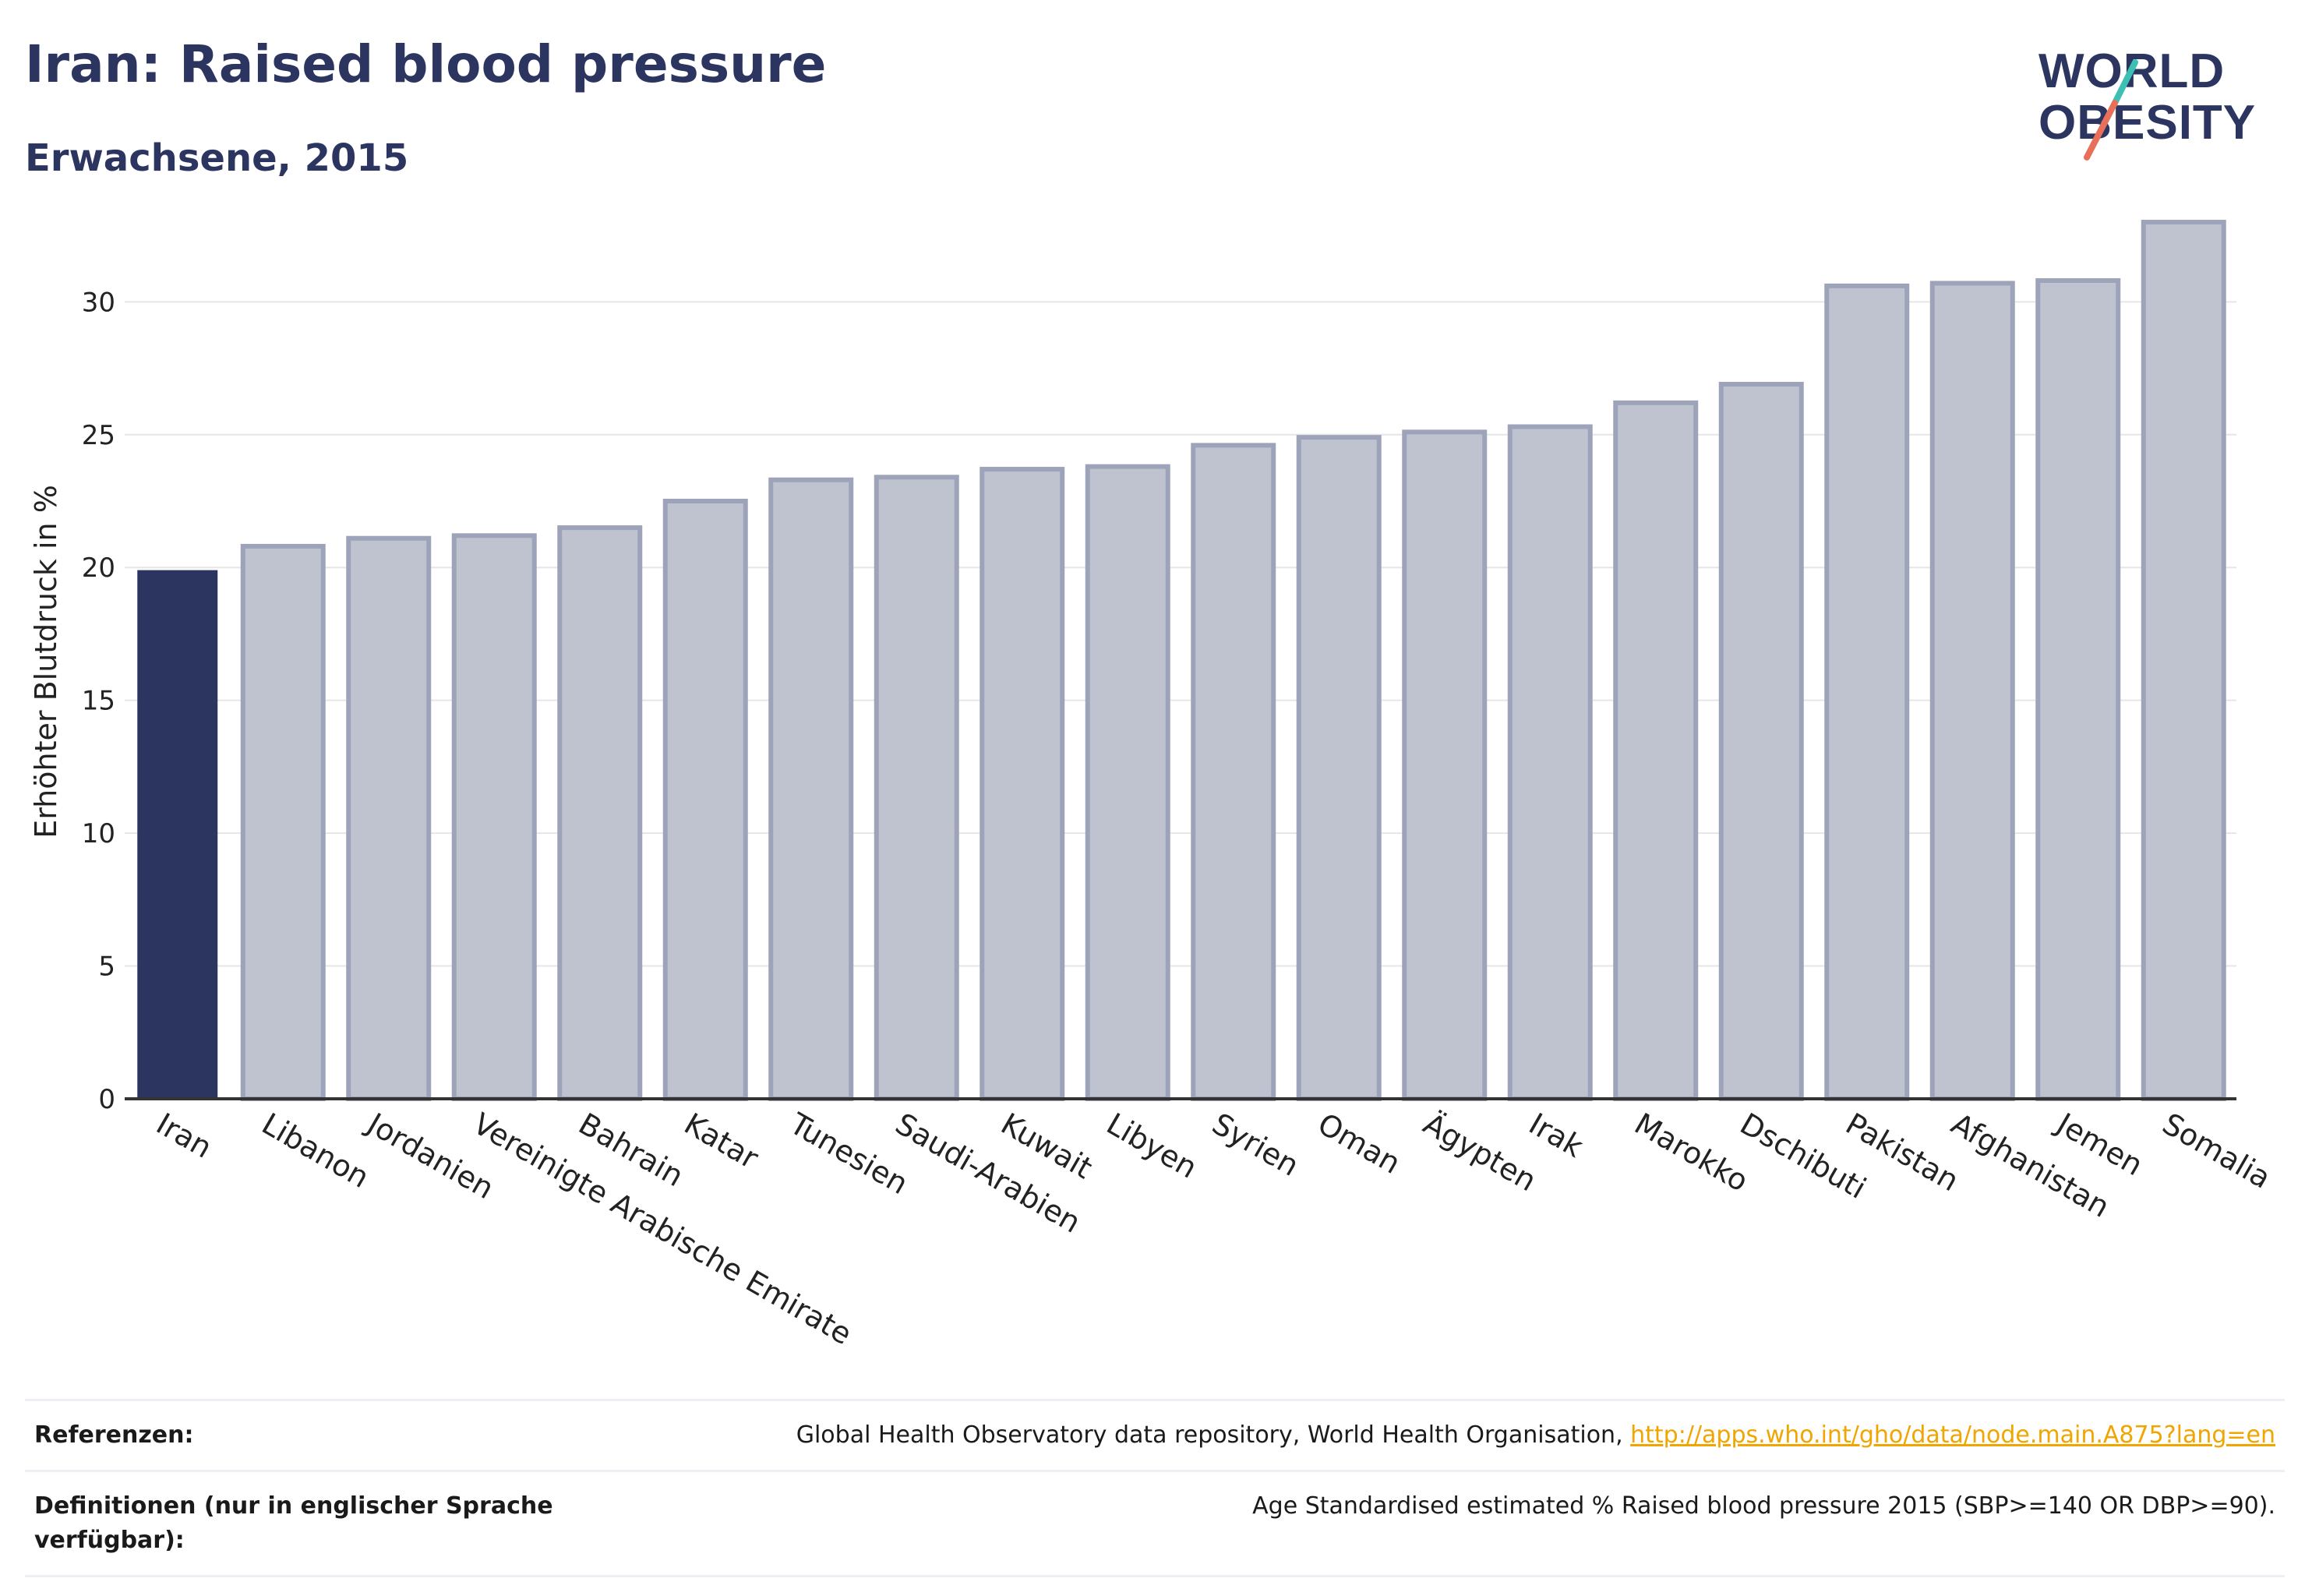 Image resolution: width=2305 pixels, height=1596 pixels. Describe the element at coordinates (1339, 768) in the screenshot. I see `bar-oman` at that location.